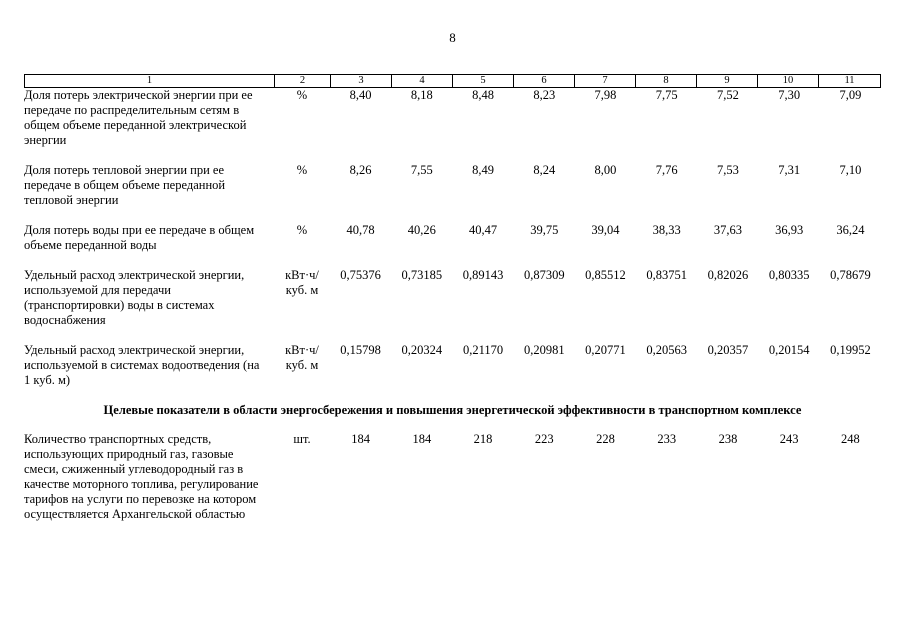 This screenshot has height=640, width=905. What do you see at coordinates (483, 350) in the screenshot?
I see `value-cell: 0,21170` at bounding box center [483, 350].